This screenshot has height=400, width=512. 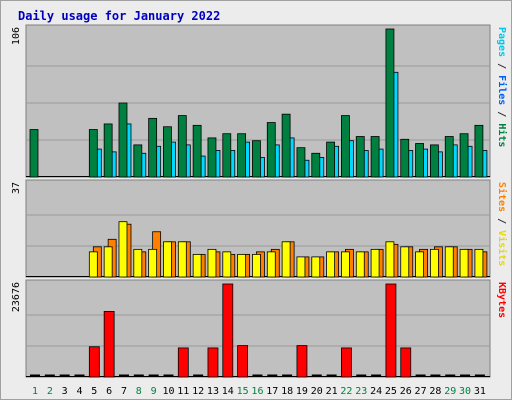 I want to click on day-label-16: 16, so click(x=257, y=391).